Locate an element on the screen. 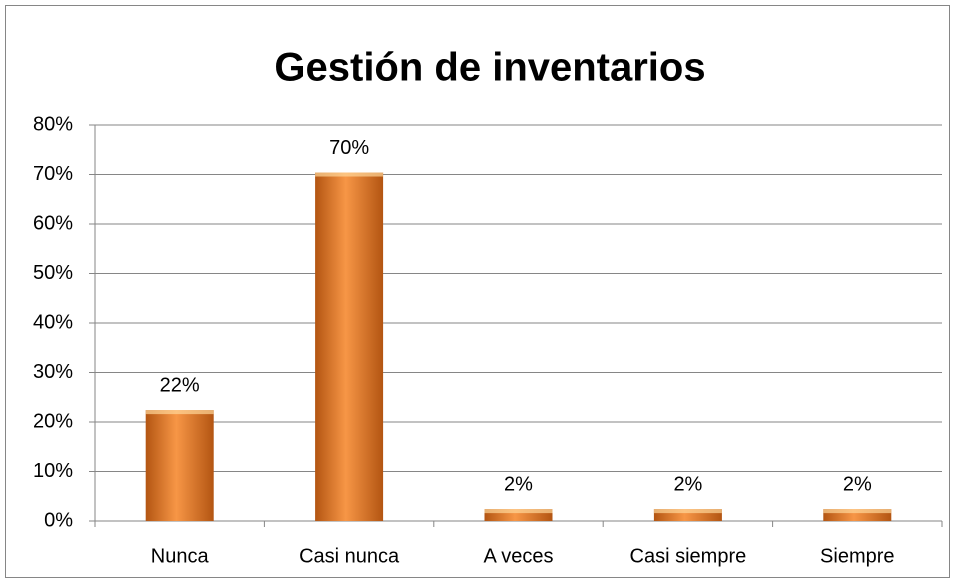  x-tick-label: Nunca is located at coordinates (180, 556).